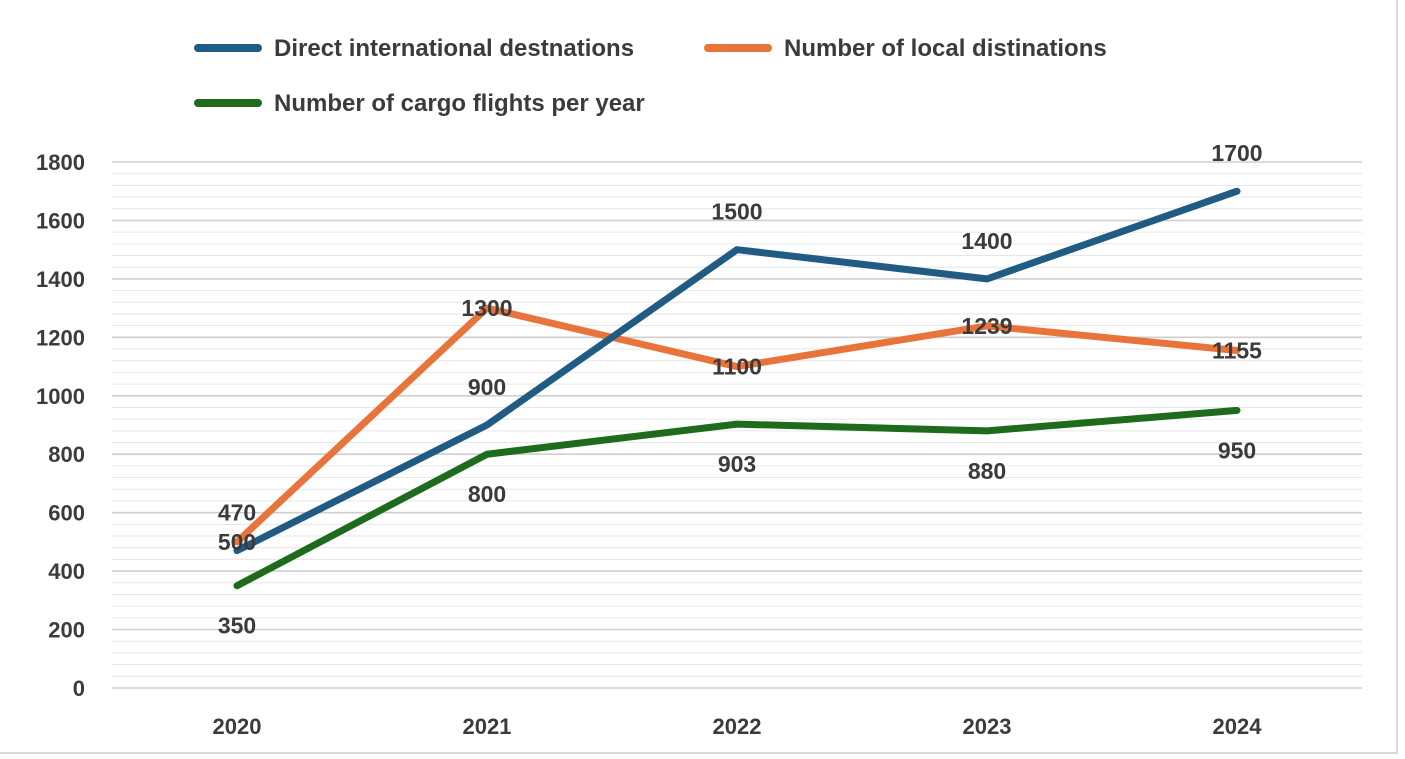 The image size is (1405, 759). I want to click on legend-label: Number of local distinations, so click(945, 48).